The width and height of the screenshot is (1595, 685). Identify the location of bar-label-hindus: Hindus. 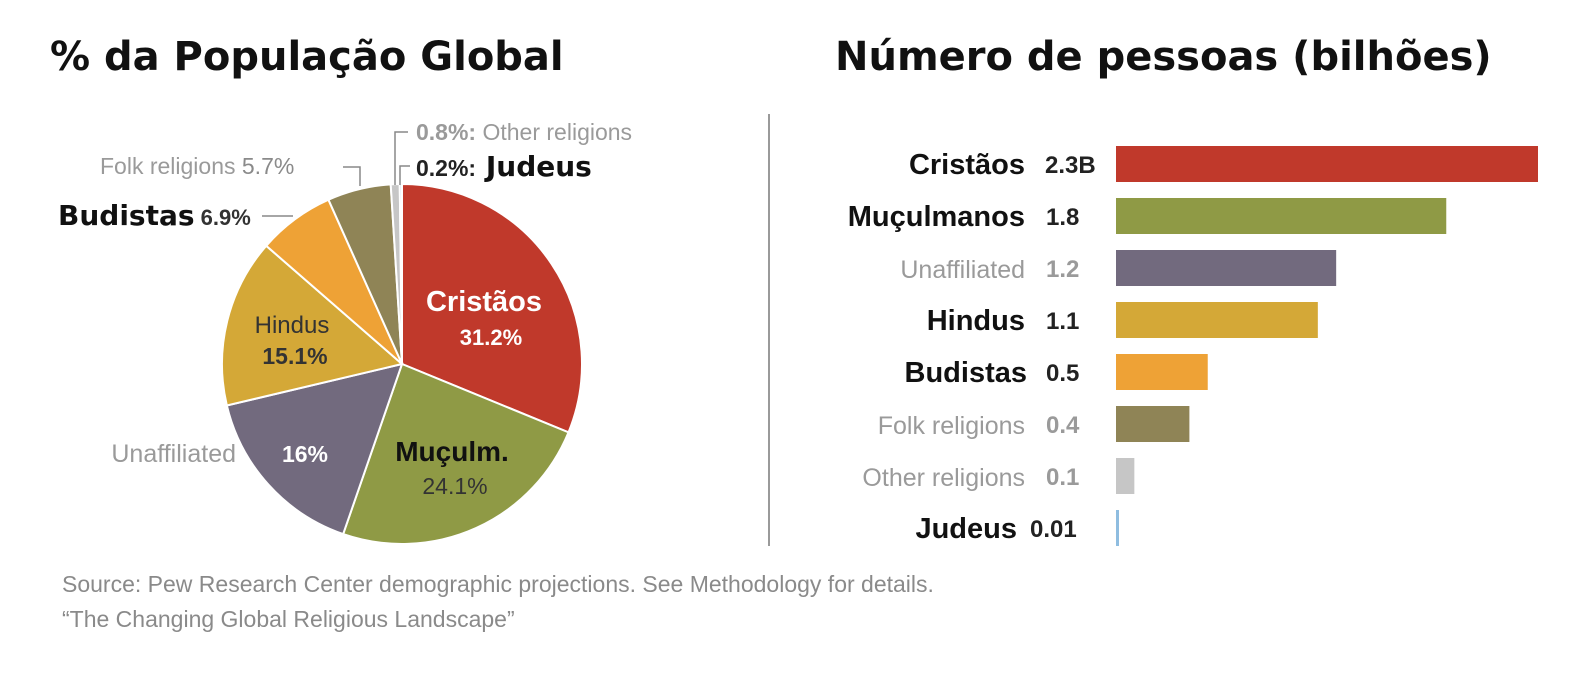
(976, 321).